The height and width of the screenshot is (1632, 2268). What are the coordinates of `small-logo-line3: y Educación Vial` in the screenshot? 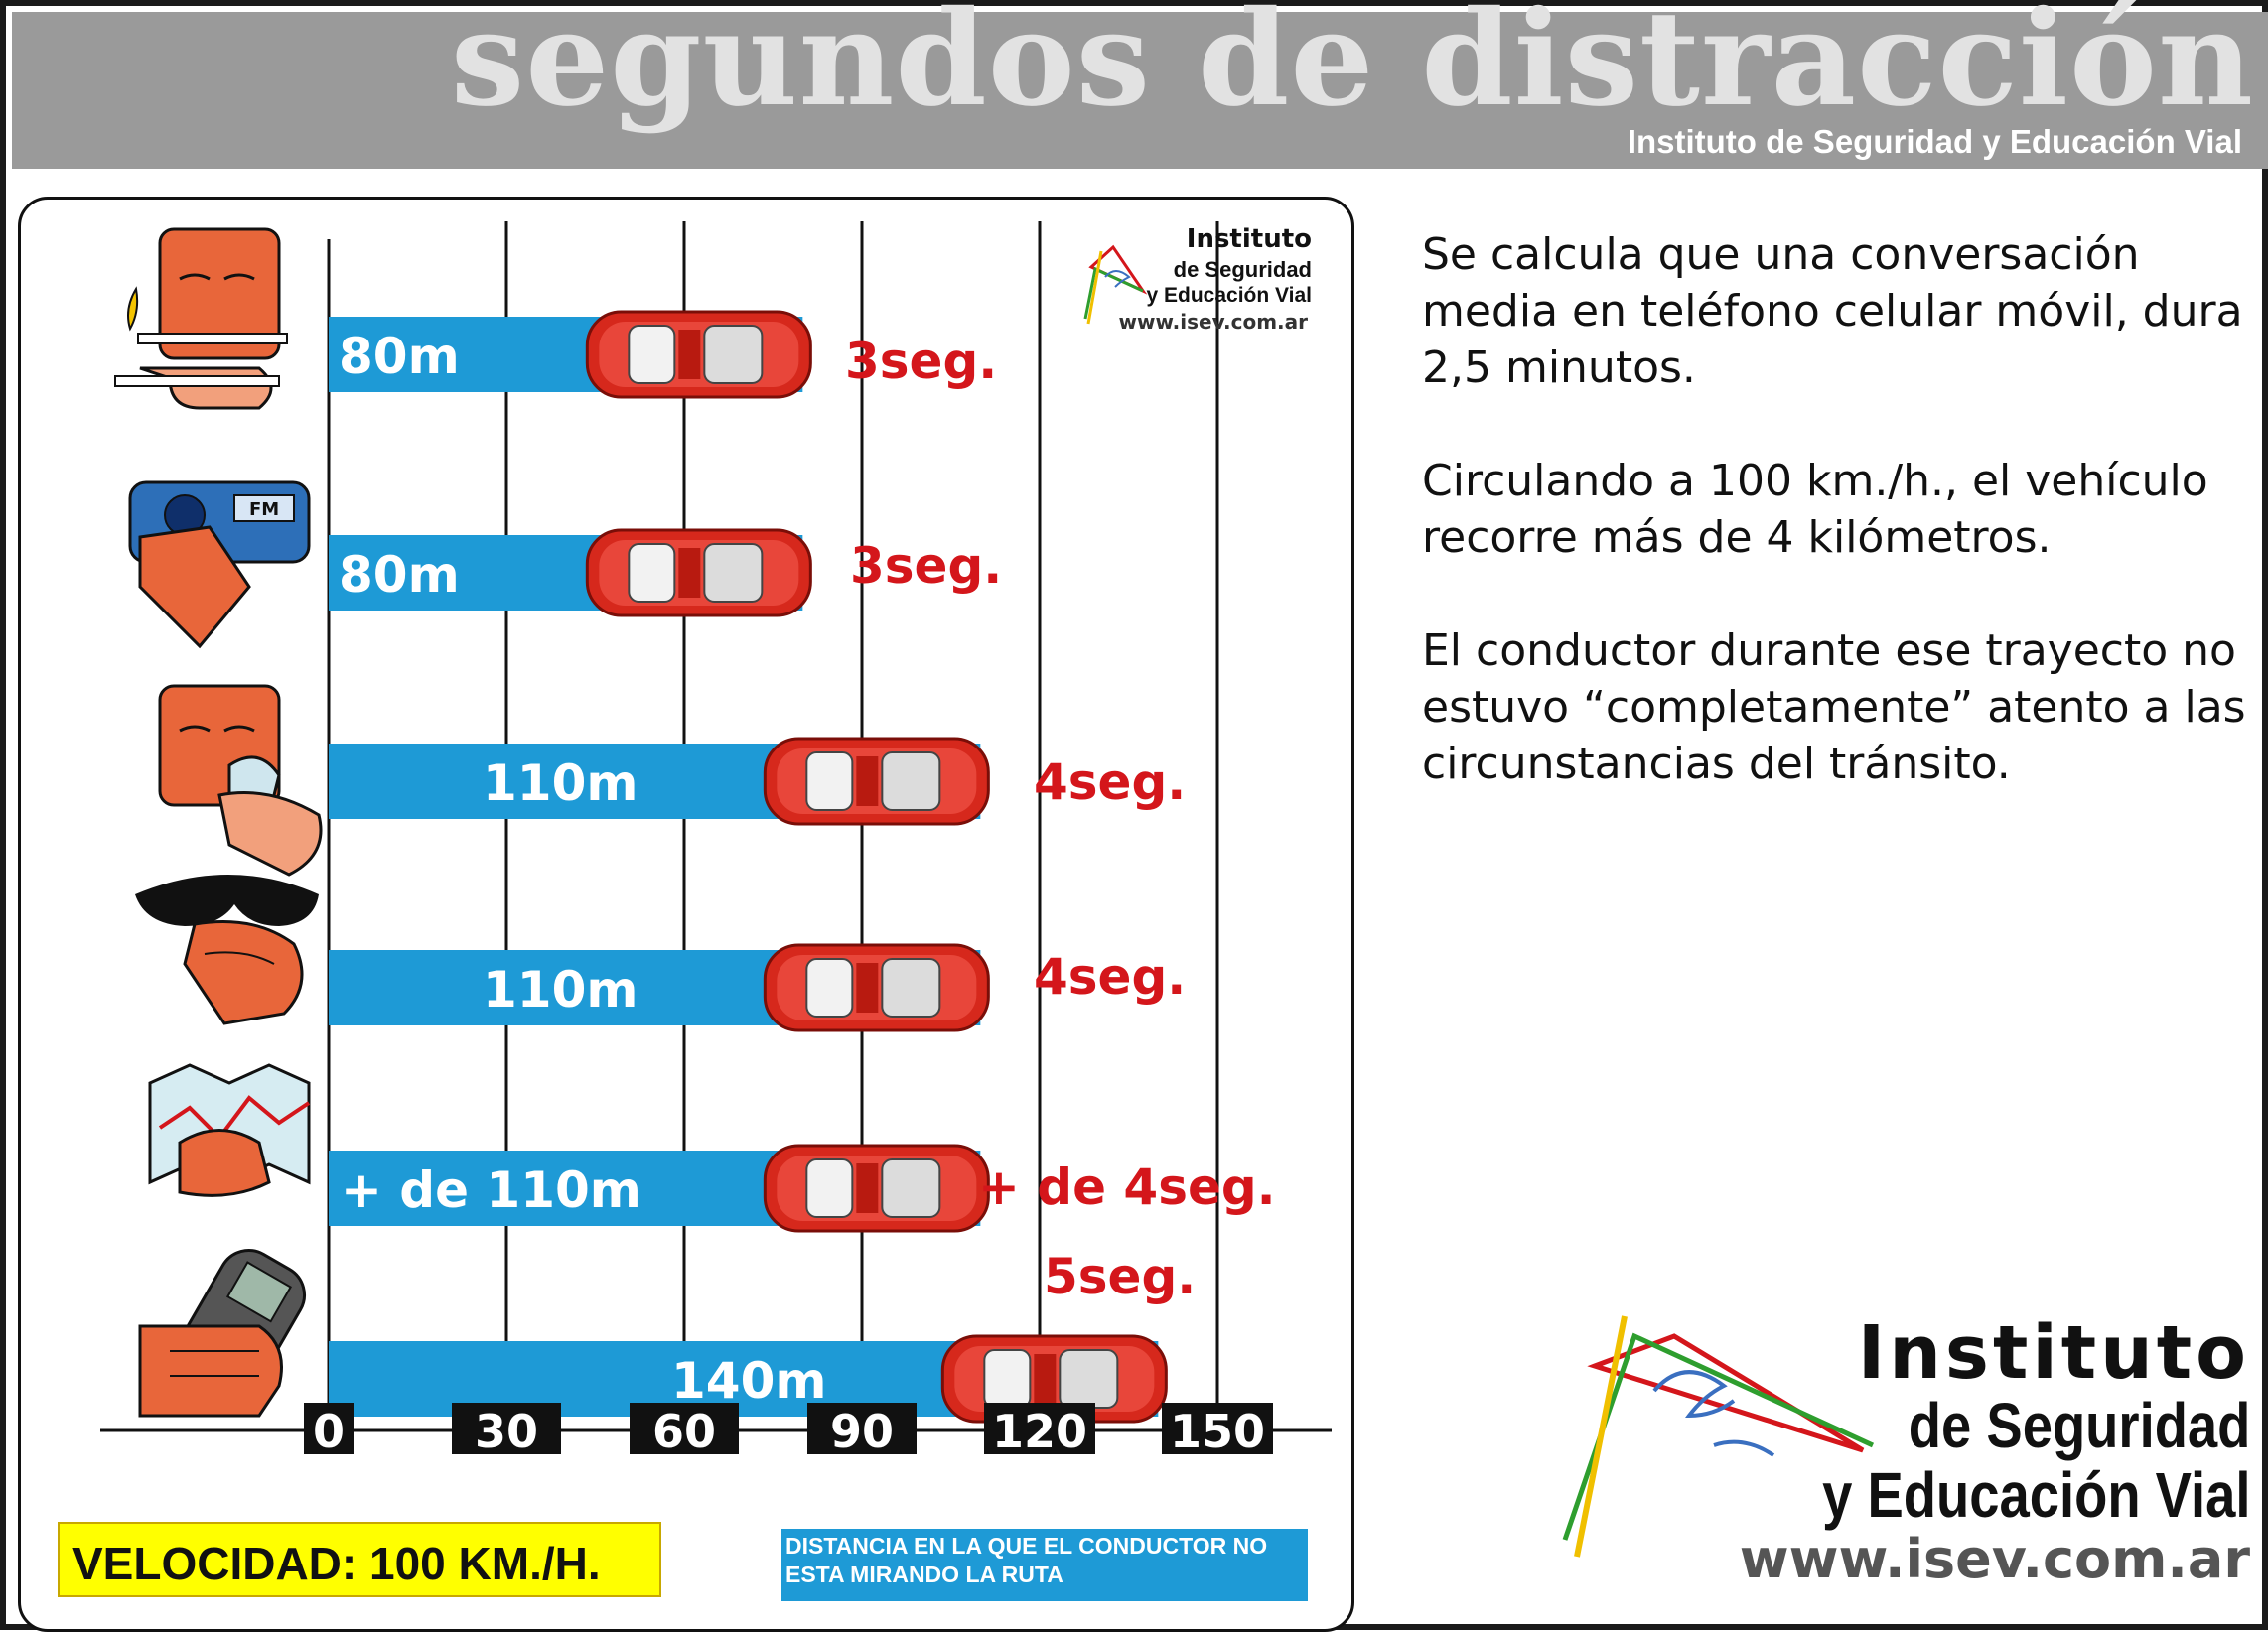 It's located at (1229, 295).